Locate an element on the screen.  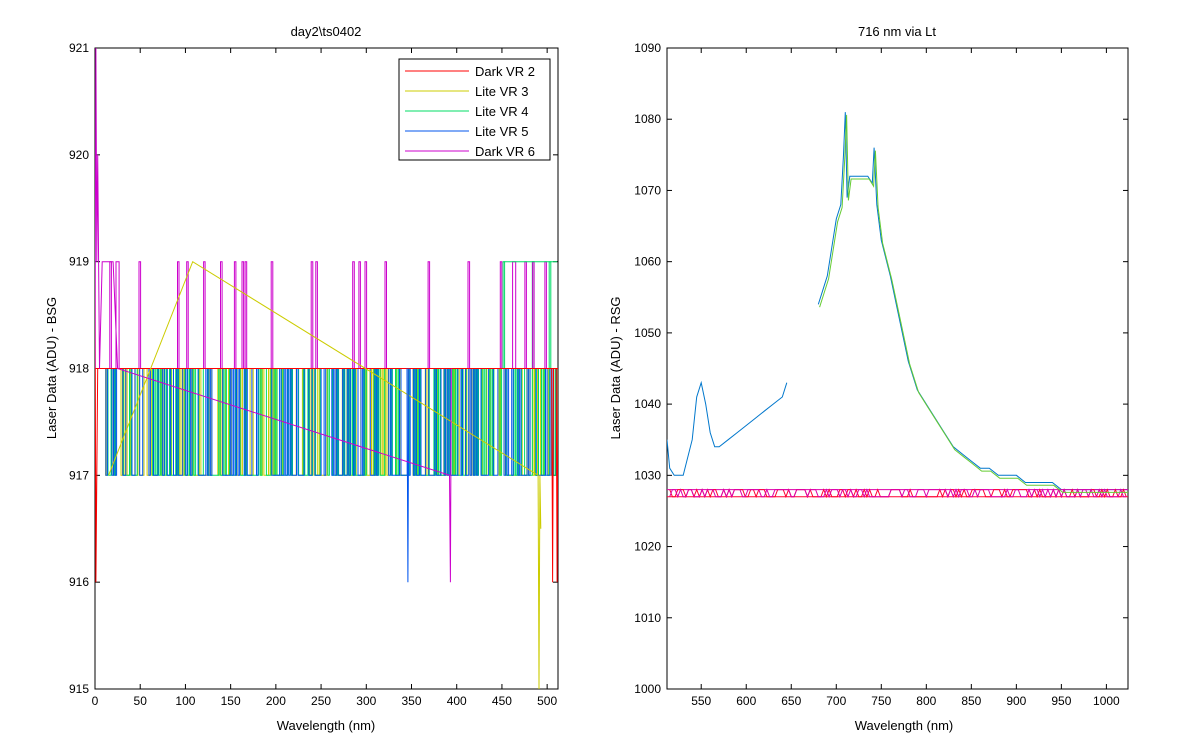
y-tick-label: 917 is located at coordinates (79, 475).